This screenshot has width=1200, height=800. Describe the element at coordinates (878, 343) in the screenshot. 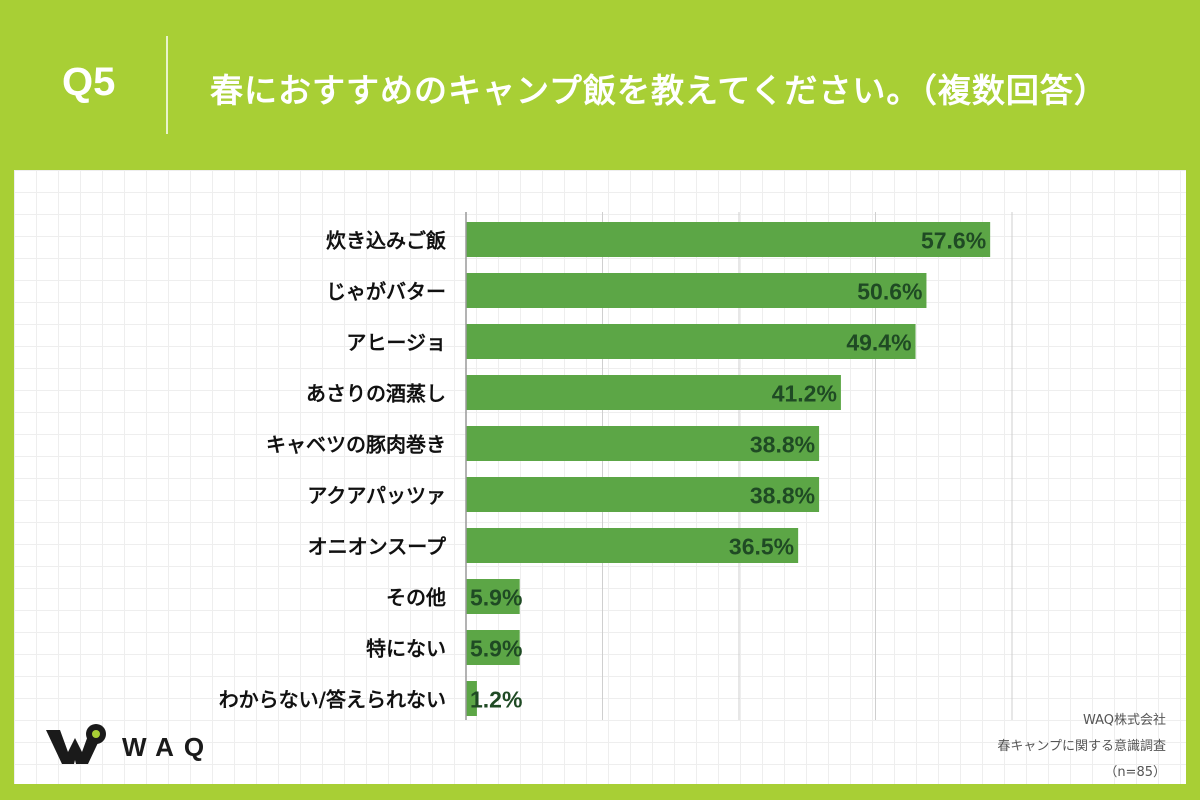

I see `value-label: 49.4%` at that location.